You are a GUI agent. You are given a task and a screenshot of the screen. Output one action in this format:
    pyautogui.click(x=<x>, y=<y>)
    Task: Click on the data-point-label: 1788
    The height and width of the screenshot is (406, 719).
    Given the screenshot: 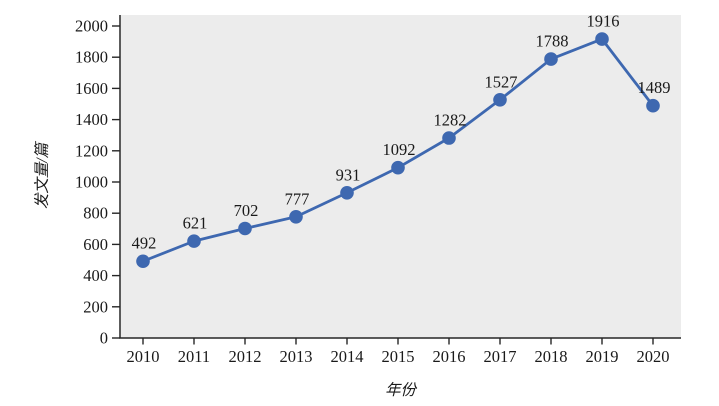 What is the action you would take?
    pyautogui.click(x=552, y=41)
    